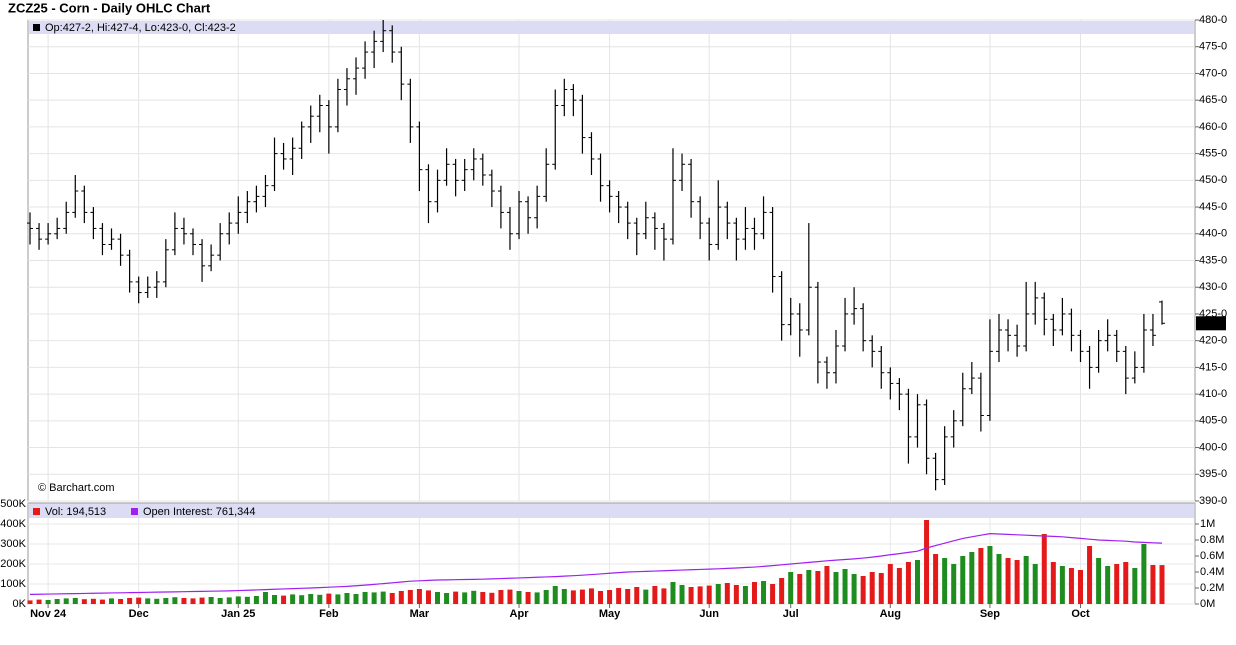  What do you see at coordinates (520, 614) in the screenshot?
I see `x-tick-label: Apr` at bounding box center [520, 614].